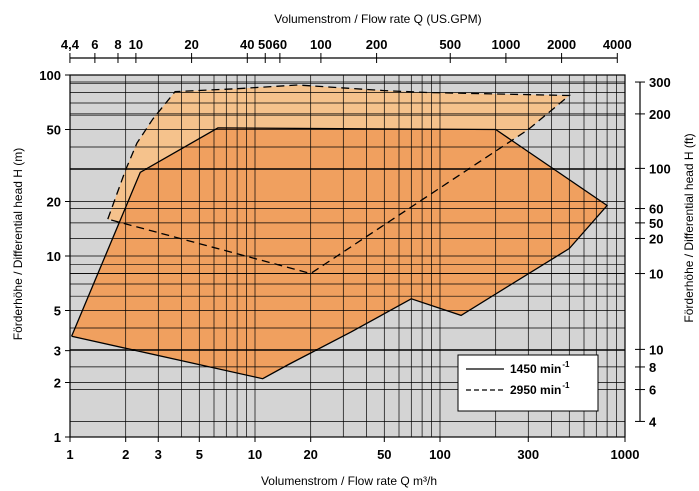 The height and width of the screenshot is (491, 699). I want to click on x-tick-label-top: 4,4, so click(70, 44).